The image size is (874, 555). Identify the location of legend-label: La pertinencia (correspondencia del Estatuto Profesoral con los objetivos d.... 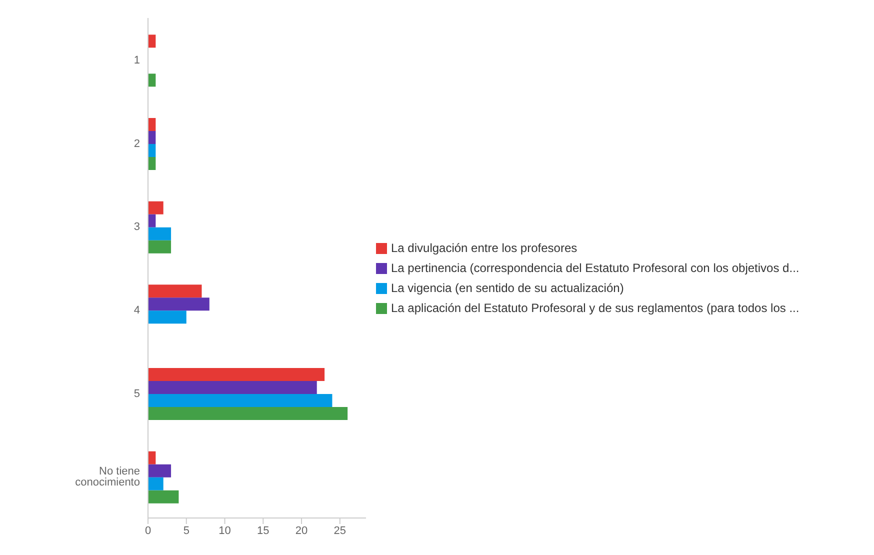
(595, 268).